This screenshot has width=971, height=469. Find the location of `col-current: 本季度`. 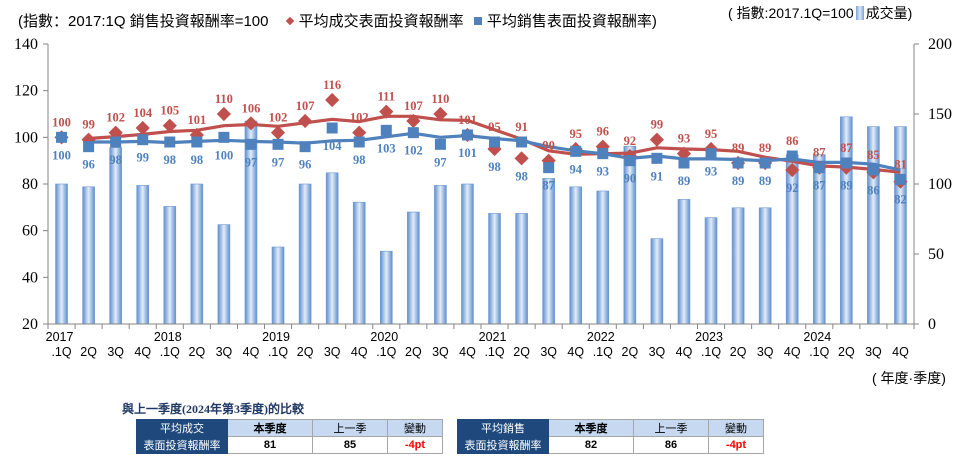

col-current: 本季度 is located at coordinates (270, 428).